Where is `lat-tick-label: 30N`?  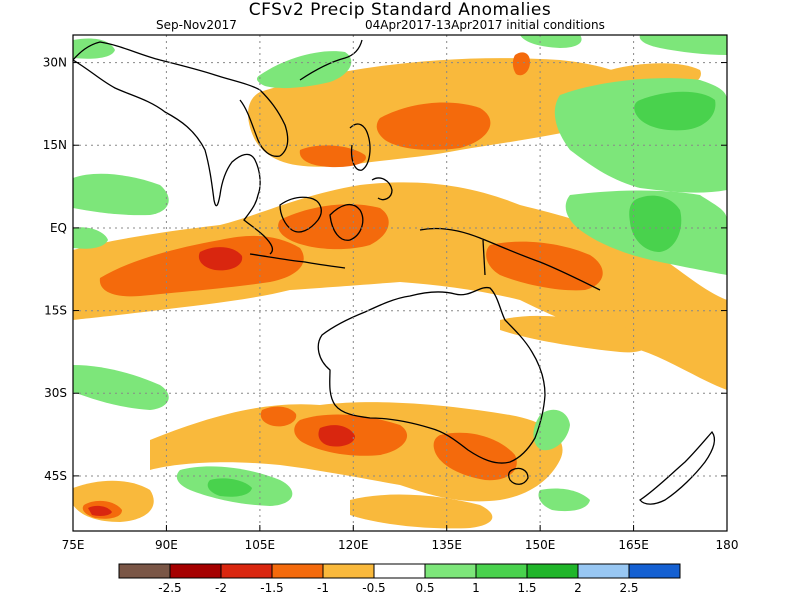
lat-tick-label: 30N is located at coordinates (55, 63).